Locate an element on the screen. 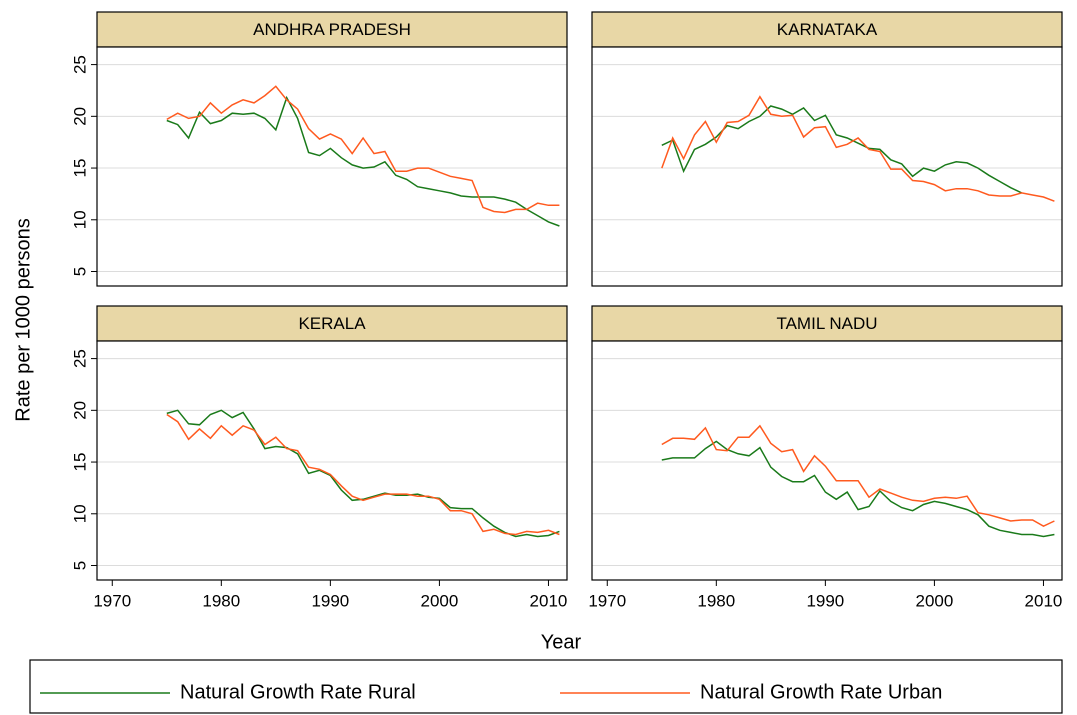 The width and height of the screenshot is (1077, 715). panel-title: ANDHRA PRADESH is located at coordinates (332, 29).